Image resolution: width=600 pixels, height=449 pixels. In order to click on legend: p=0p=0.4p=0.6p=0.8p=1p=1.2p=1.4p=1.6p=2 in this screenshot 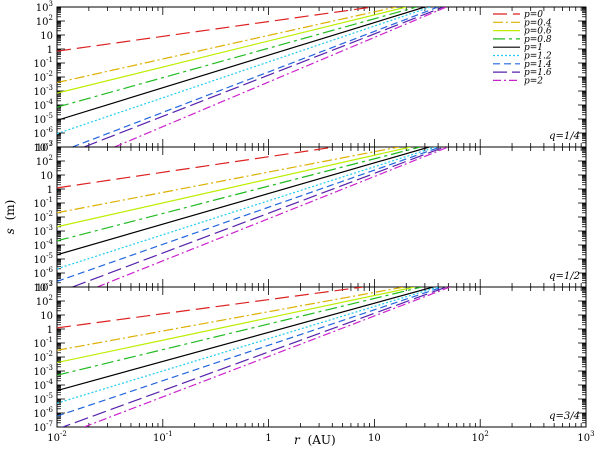, I will do `click(522, 48)`.